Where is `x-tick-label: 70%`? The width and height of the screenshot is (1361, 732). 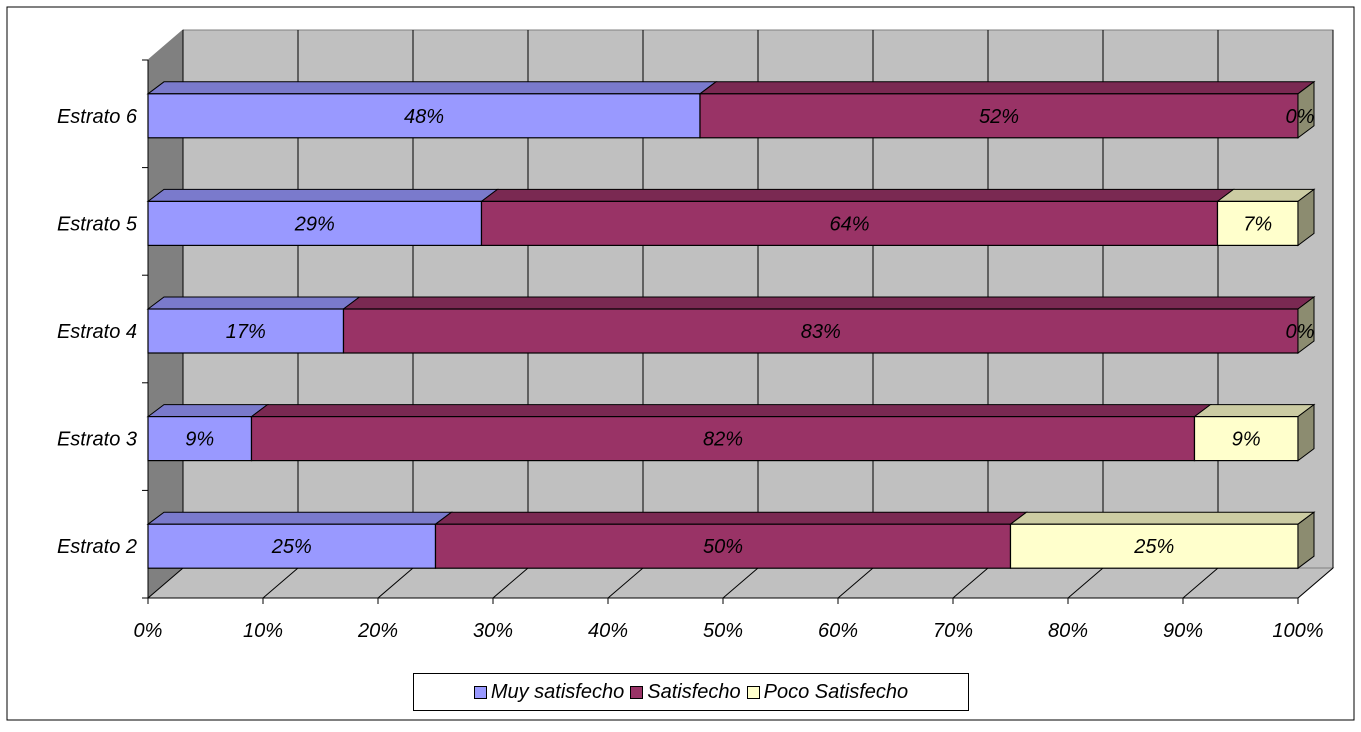
x-tick-label: 70% is located at coordinates (953, 631).